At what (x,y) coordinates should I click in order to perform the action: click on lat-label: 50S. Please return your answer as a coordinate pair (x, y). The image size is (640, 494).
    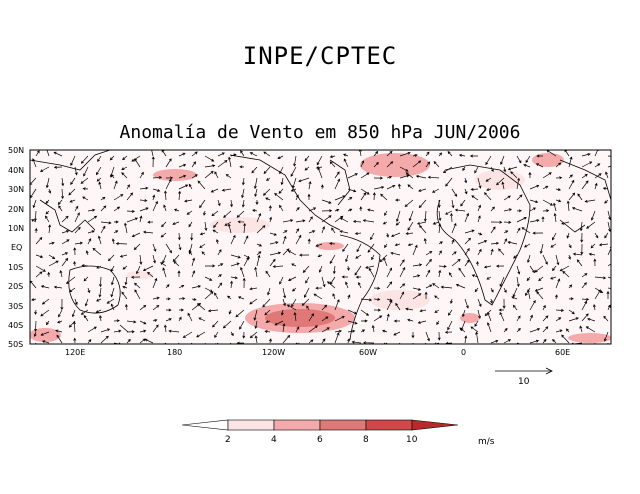
    Looking at the image, I should click on (15, 344).